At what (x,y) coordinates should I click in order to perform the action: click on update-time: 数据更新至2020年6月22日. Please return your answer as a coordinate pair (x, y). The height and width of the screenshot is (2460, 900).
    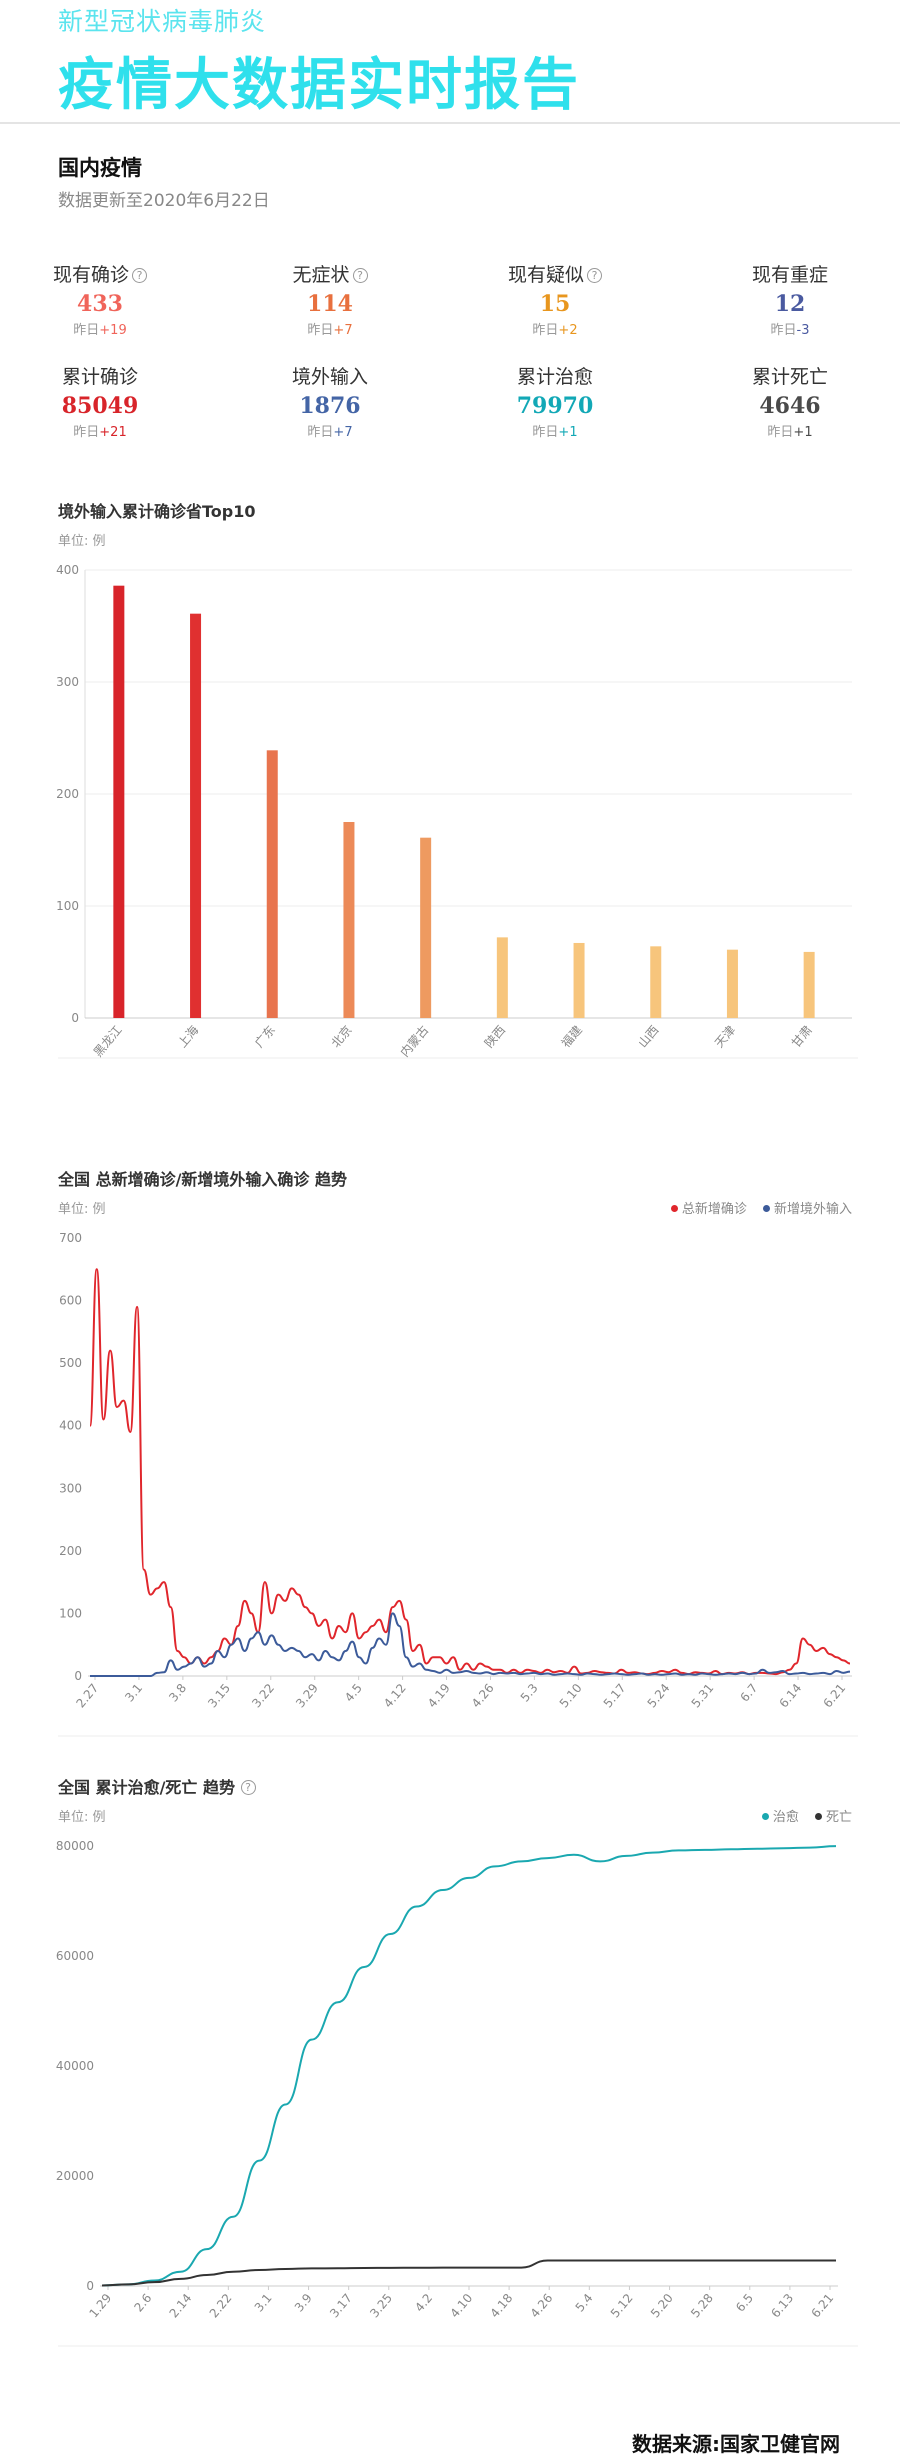
    Looking at the image, I should click on (164, 201).